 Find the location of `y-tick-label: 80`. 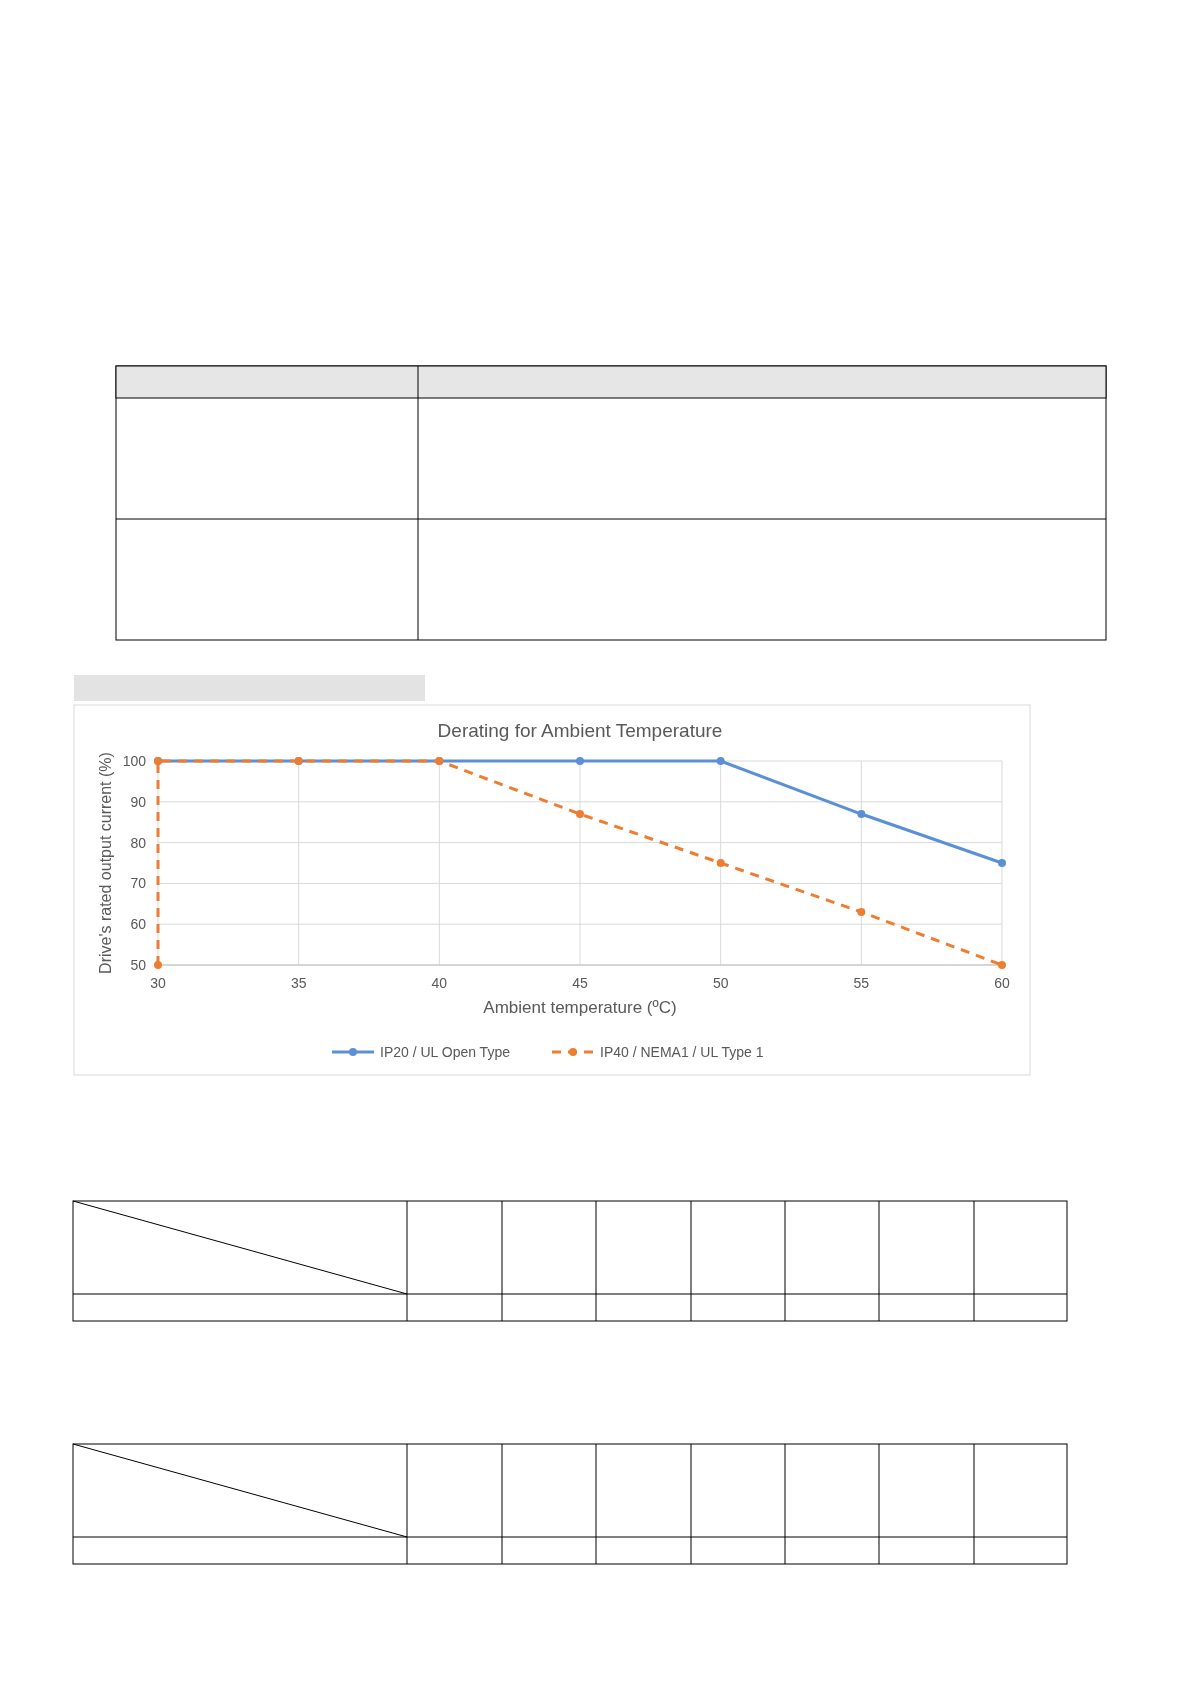

y-tick-label: 80 is located at coordinates (138, 842).